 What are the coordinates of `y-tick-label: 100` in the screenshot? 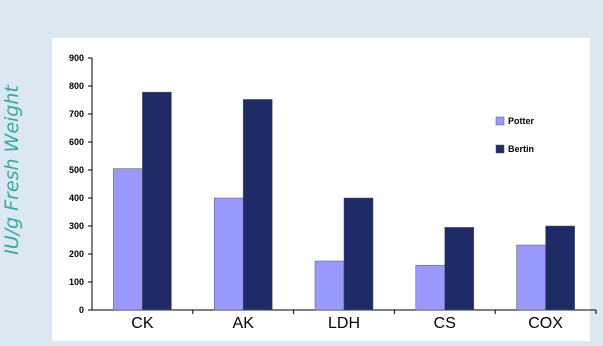 It's located at (76, 282).